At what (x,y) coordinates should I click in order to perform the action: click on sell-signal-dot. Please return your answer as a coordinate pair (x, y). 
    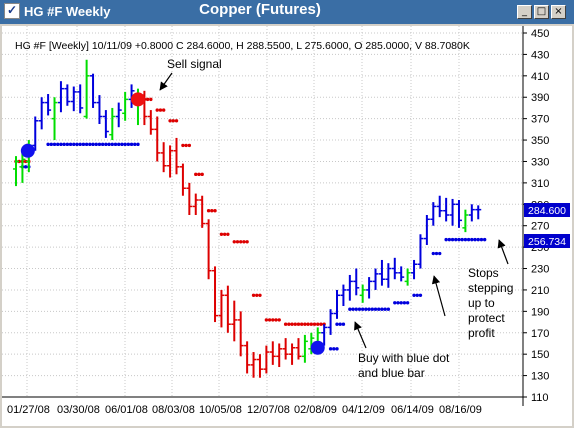
    Looking at the image, I should click on (137, 99).